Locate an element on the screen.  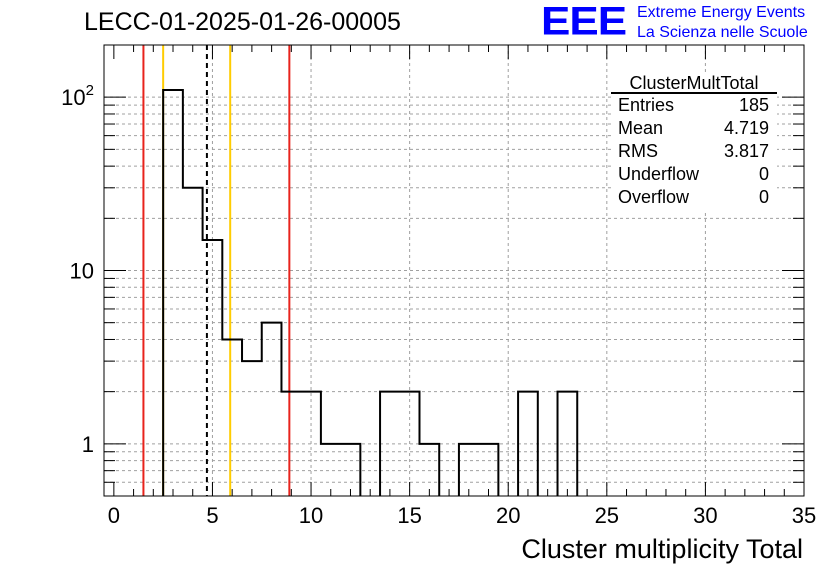
stats-label: Underflow is located at coordinates (659, 174).